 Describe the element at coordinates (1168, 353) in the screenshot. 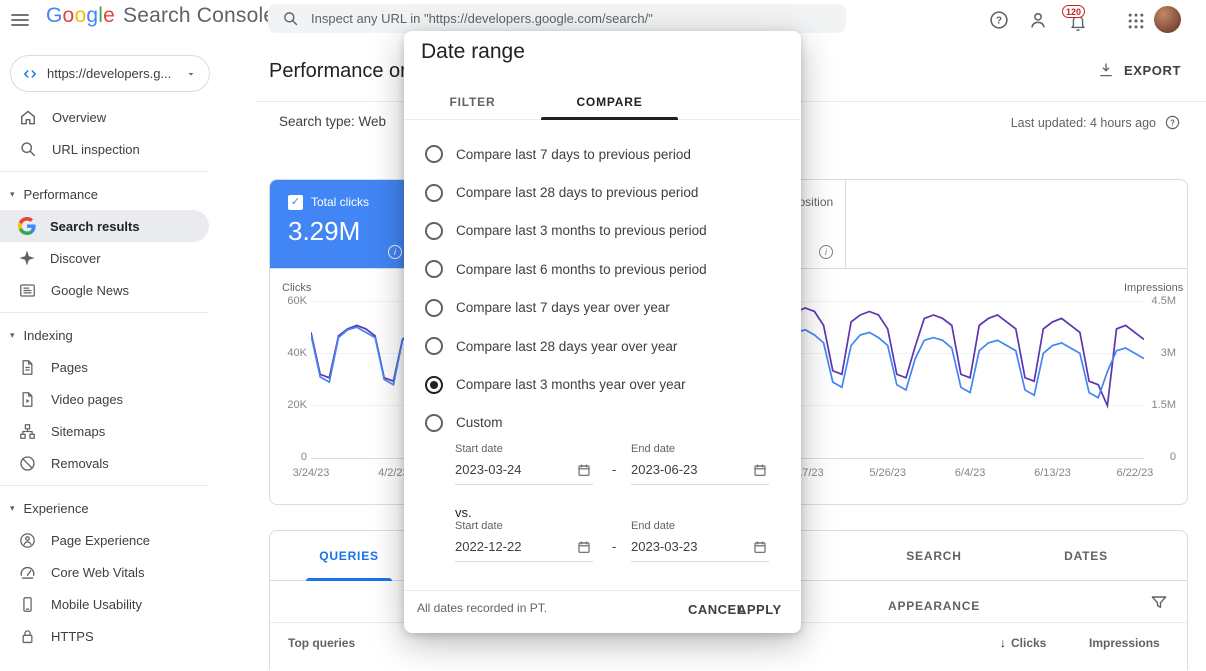

I see `y-axis-tick: 3M` at that location.